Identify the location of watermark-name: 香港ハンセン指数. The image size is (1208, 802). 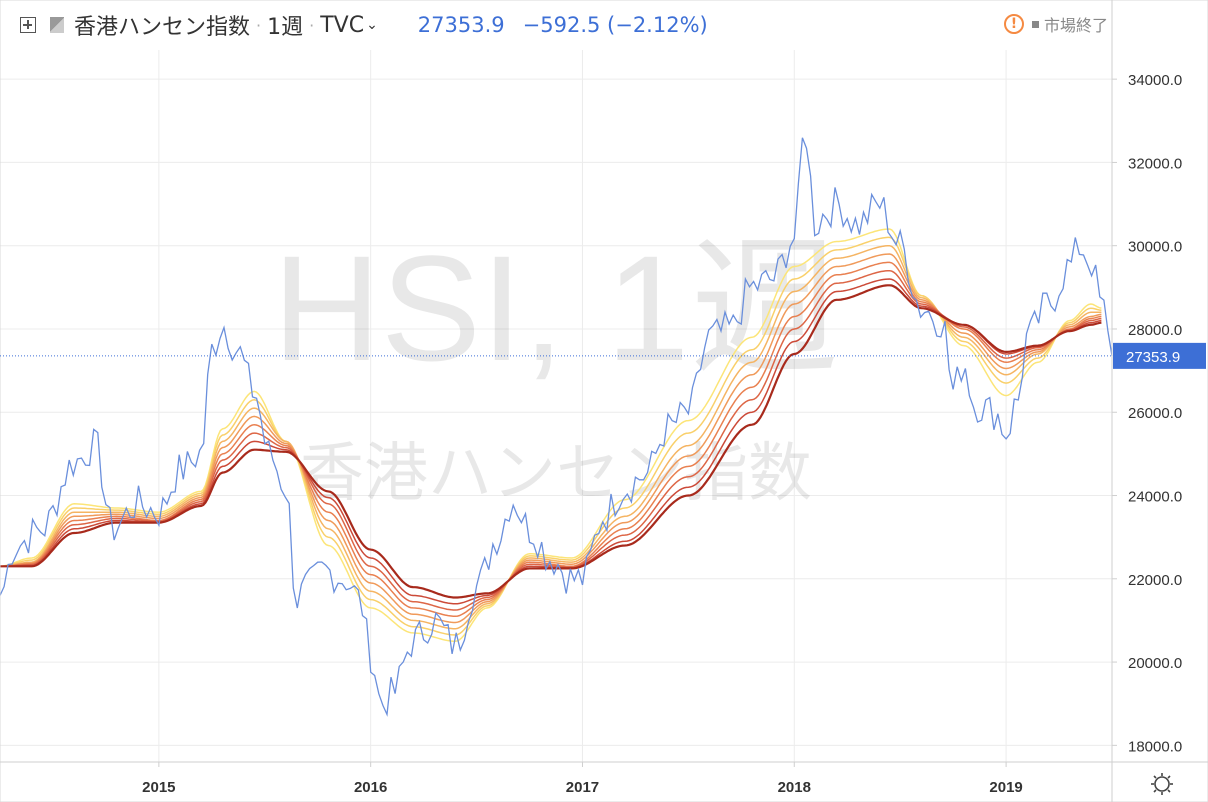
(556, 474).